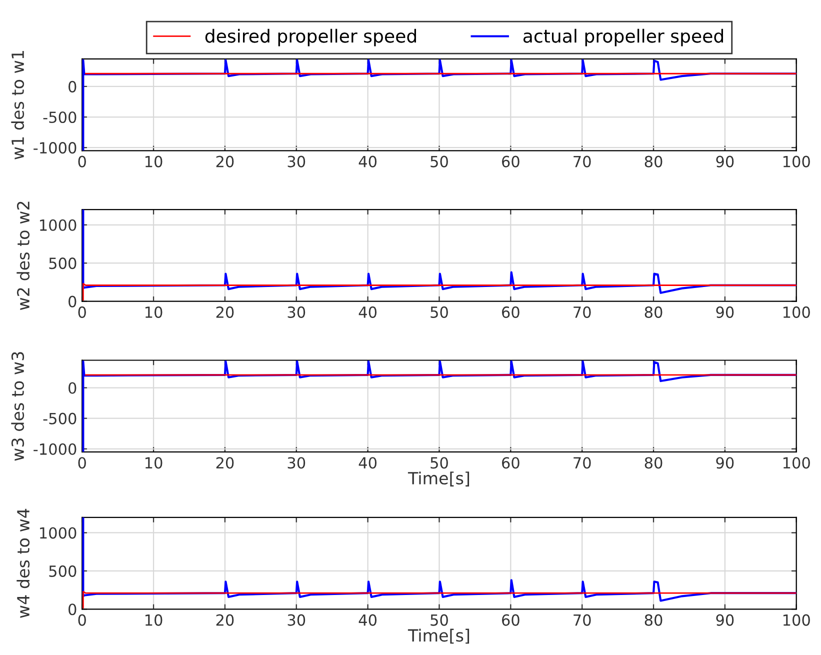 This screenshot has width=821, height=655. Describe the element at coordinates (23, 563) in the screenshot. I see `y-axis-title: w4 des to w4` at that location.